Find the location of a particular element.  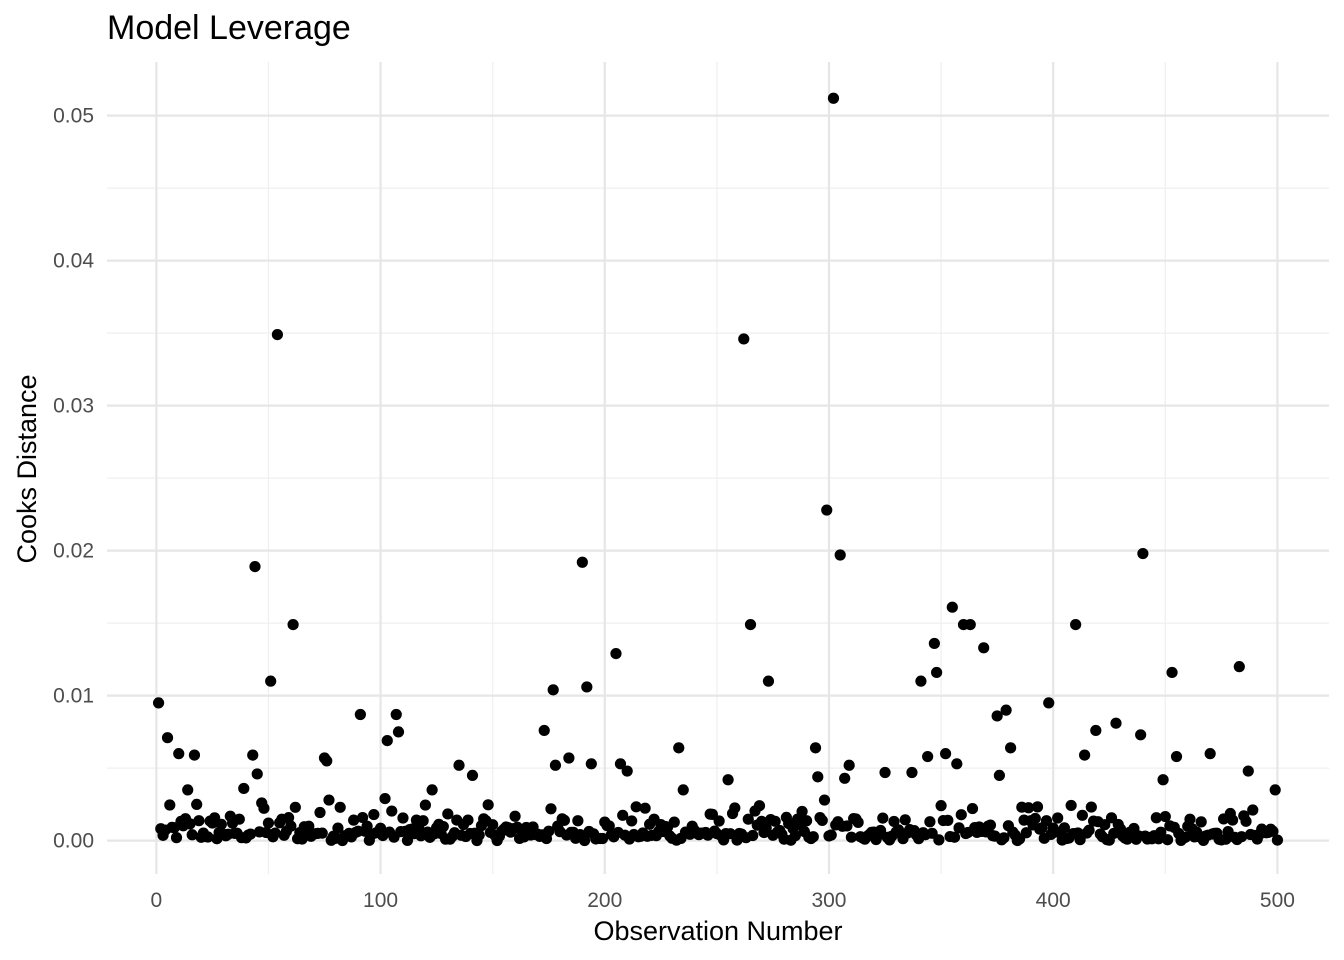

y-tick-label: 0.01 is located at coordinates (73, 696).